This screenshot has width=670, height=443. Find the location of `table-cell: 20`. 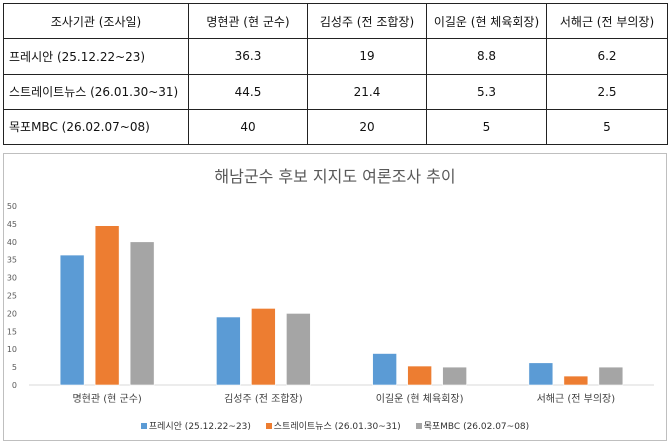

table-cell: 20 is located at coordinates (367, 127).